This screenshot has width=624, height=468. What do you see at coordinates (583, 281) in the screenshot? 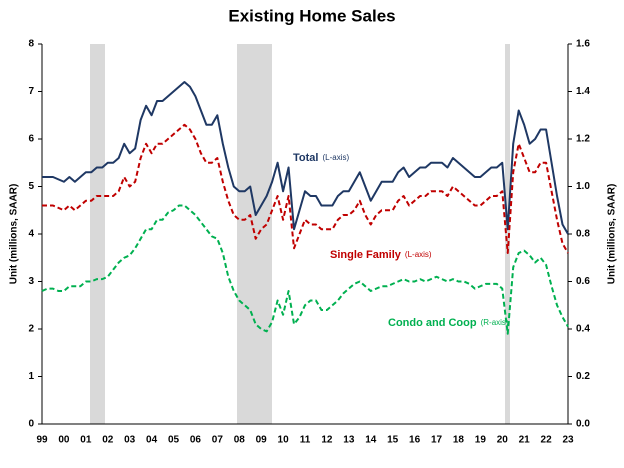
I see `y2-tick-label: 0.6` at bounding box center [583, 281].